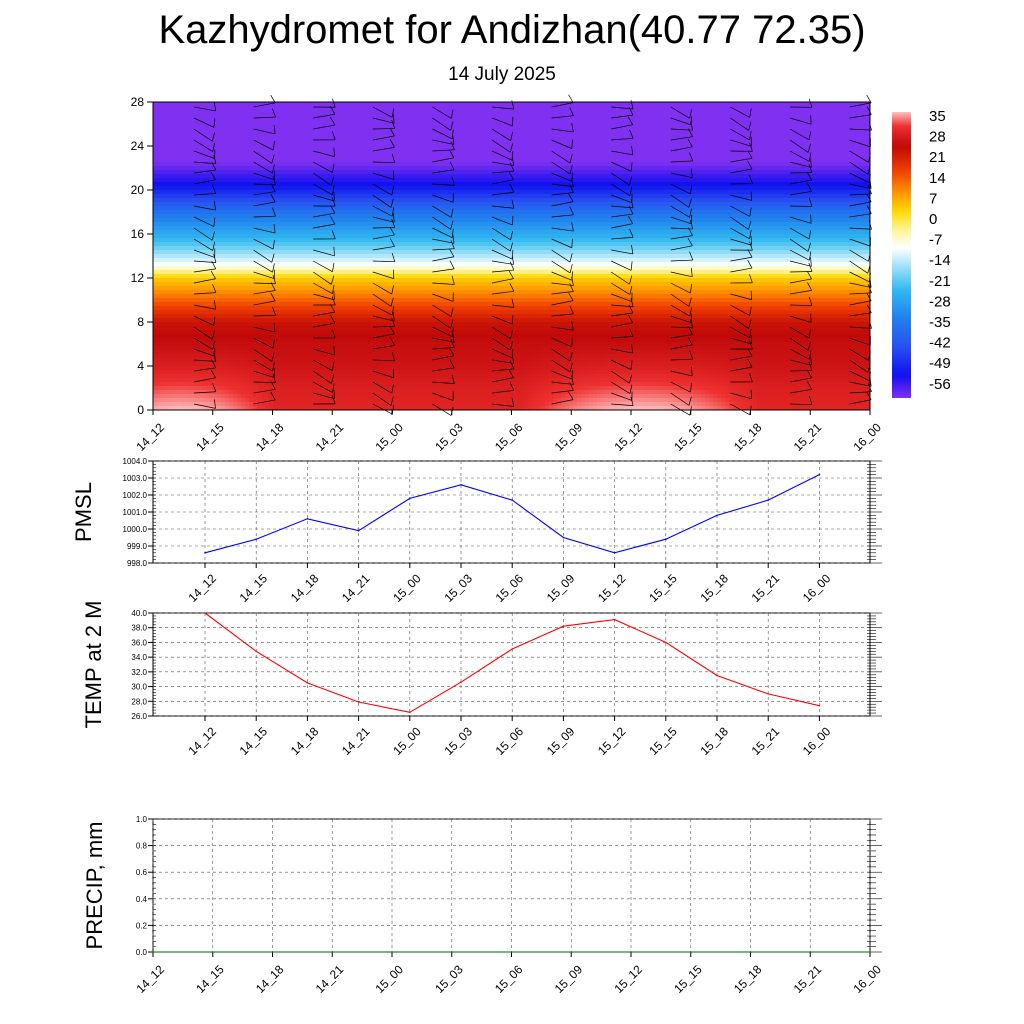  I want to click on colorbar-label: 35, so click(937, 116).